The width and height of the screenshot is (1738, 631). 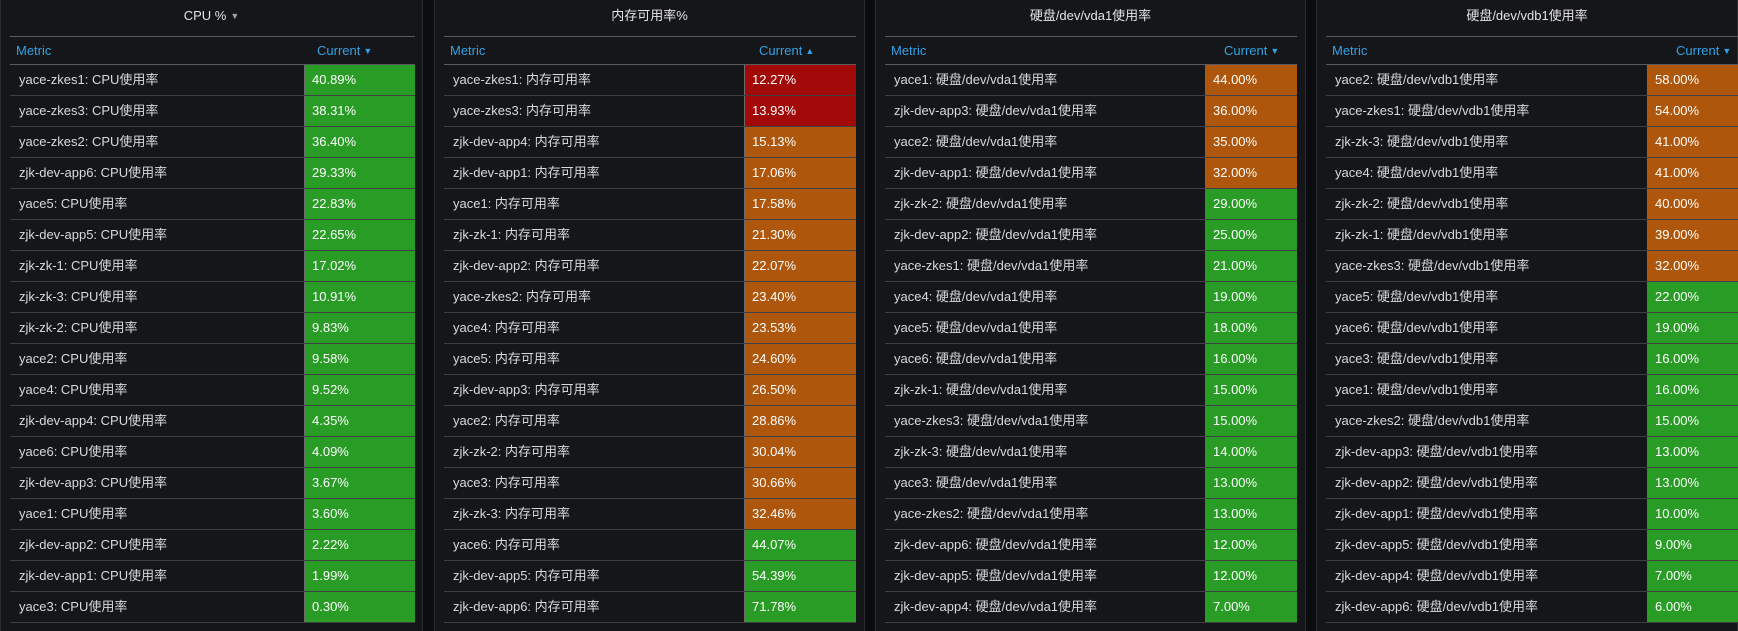 I want to click on metric-value: 40.00%, so click(x=1692, y=204).